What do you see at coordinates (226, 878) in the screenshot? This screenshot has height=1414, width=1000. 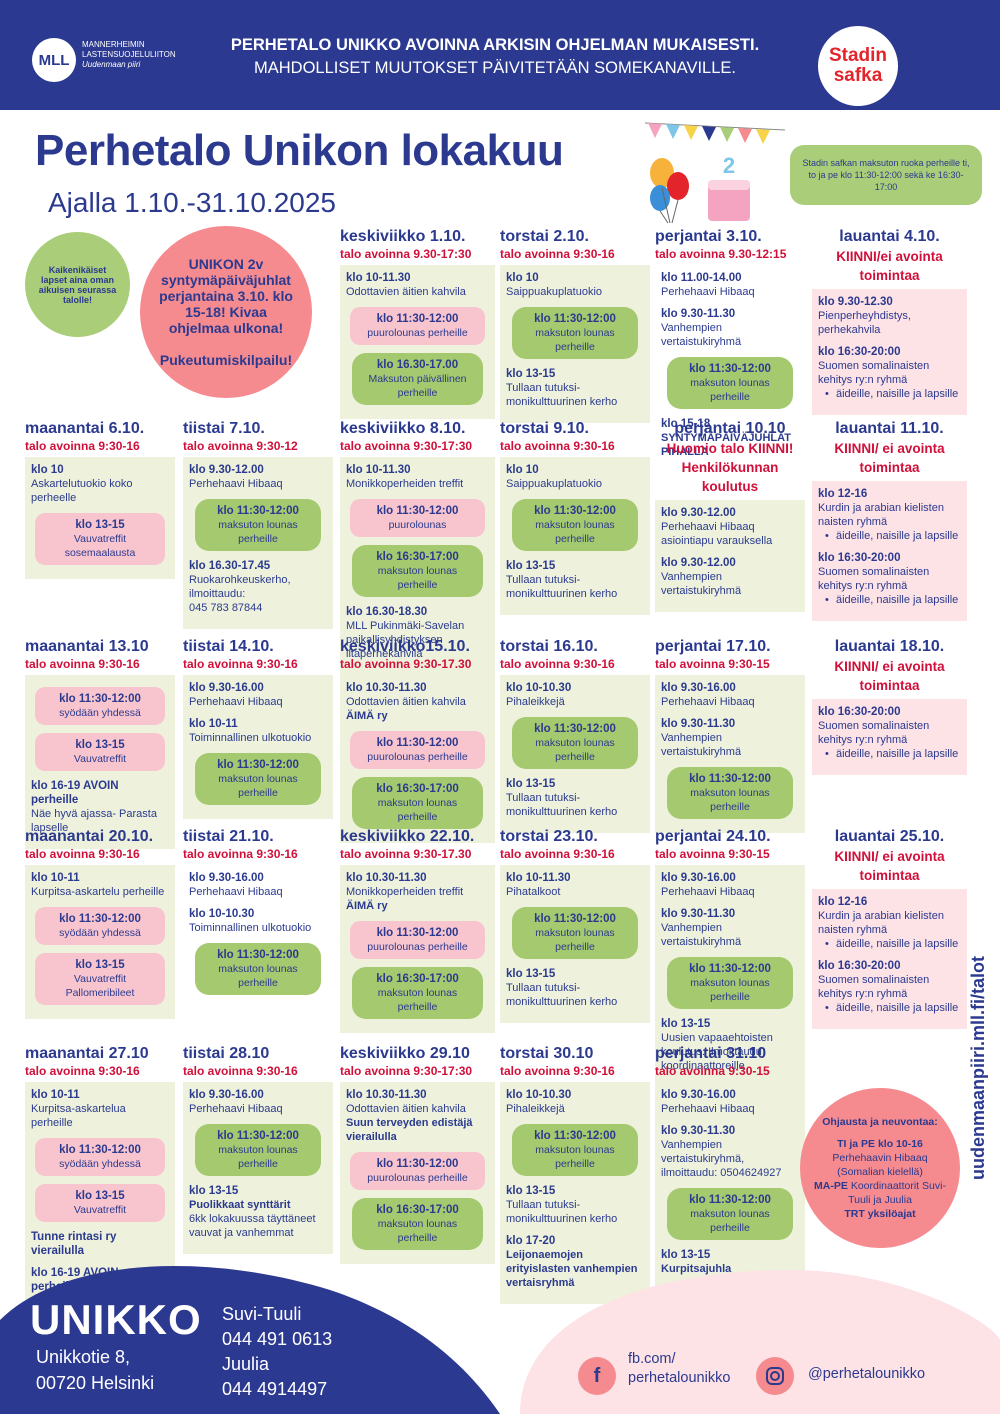 I see `event-time: klo 9.30-16.00` at bounding box center [226, 878].